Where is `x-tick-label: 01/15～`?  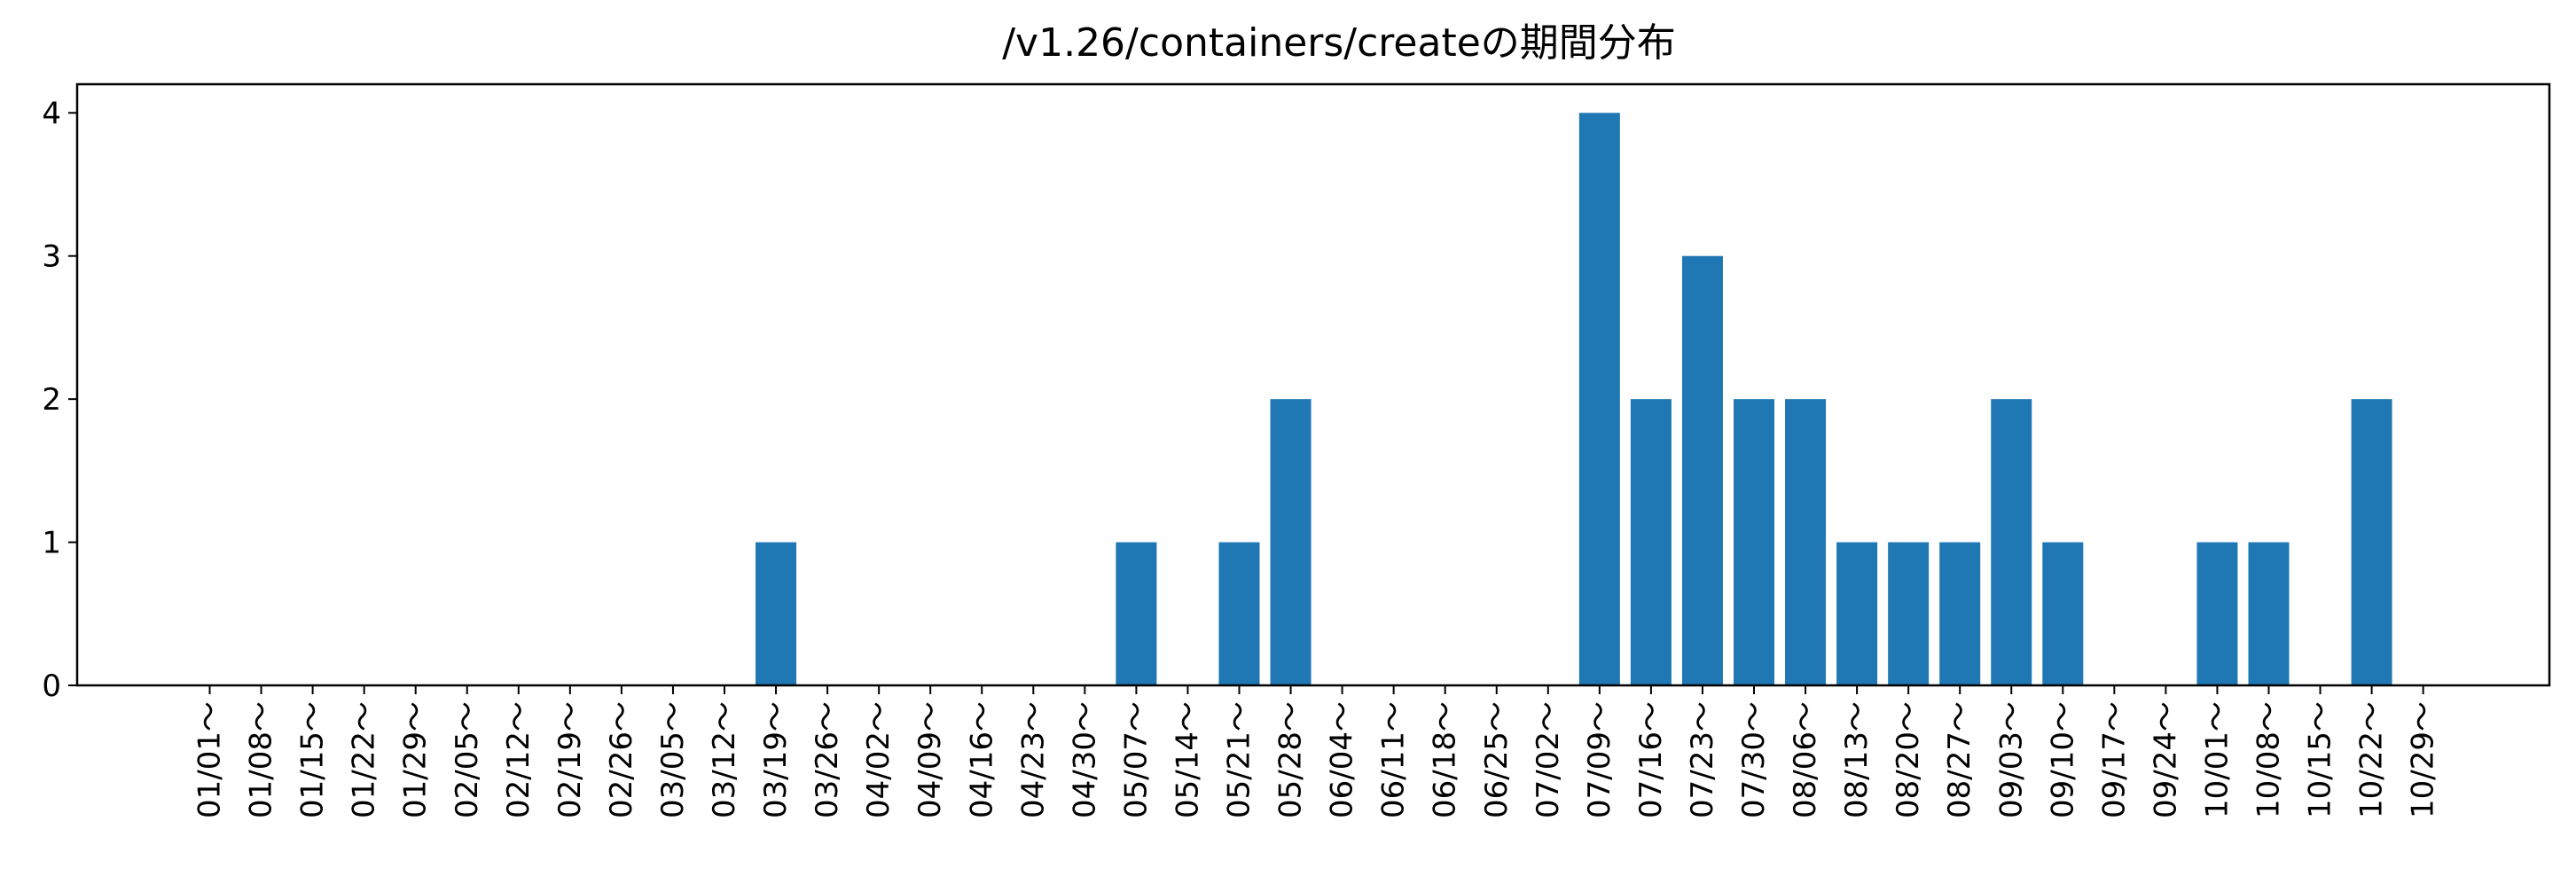 x-tick-label: 01/15～ is located at coordinates (313, 759).